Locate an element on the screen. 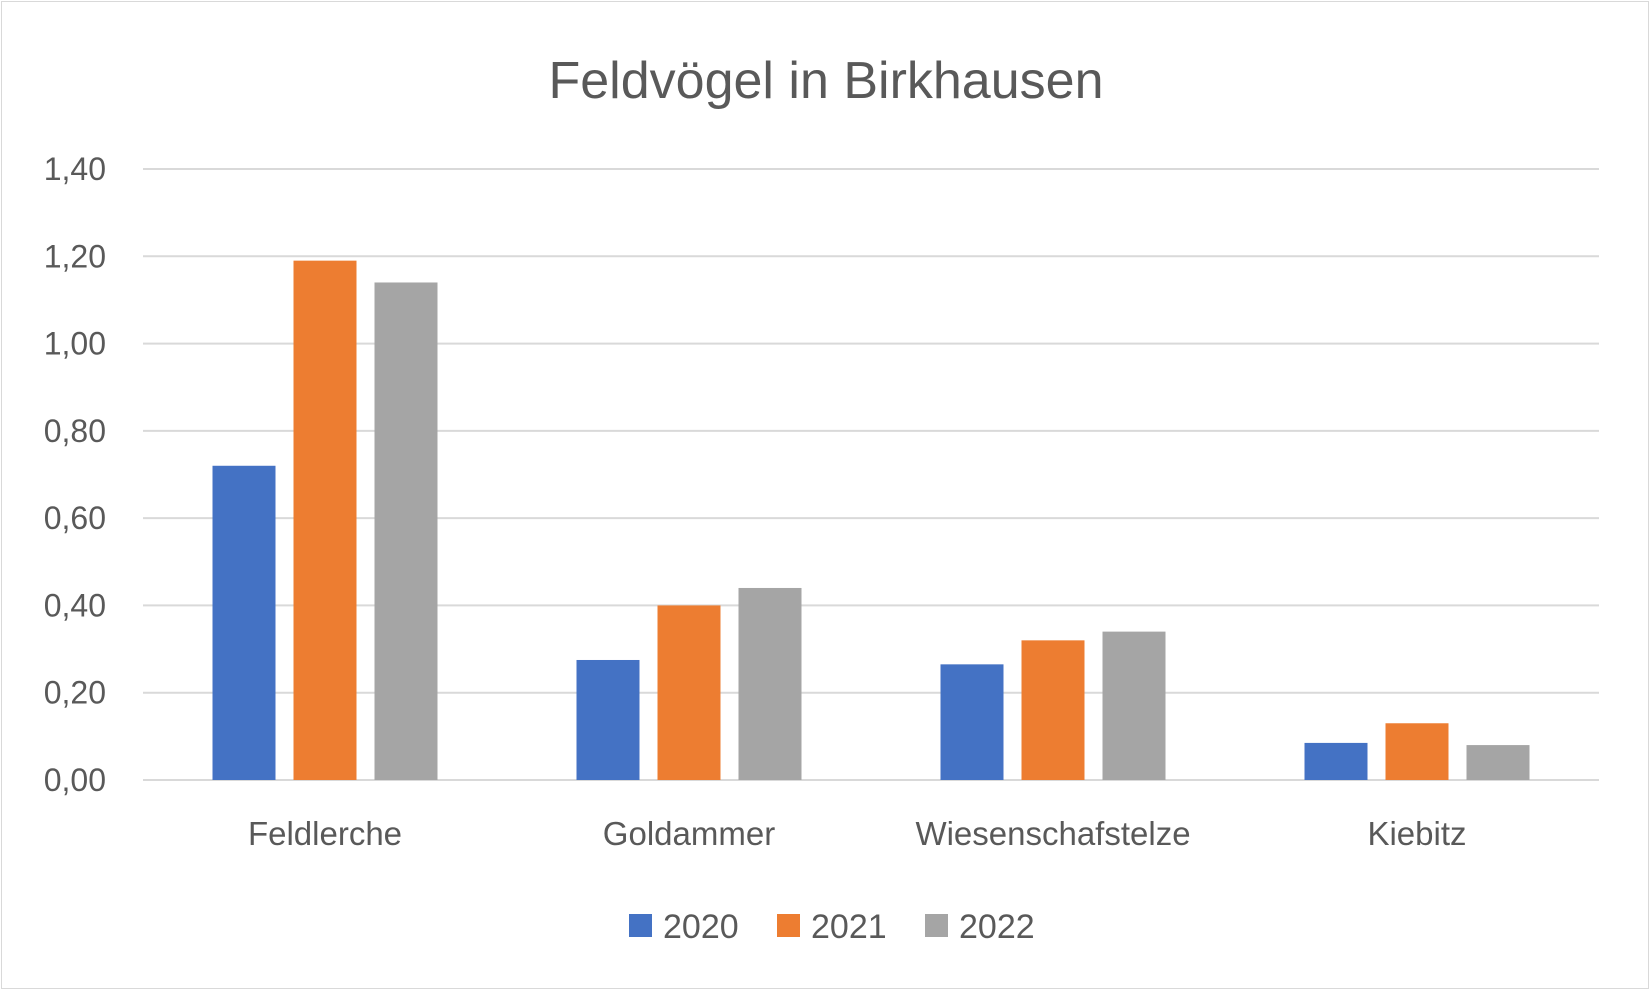 The image size is (1652, 992). legend-swatch-2021 is located at coordinates (788, 925).